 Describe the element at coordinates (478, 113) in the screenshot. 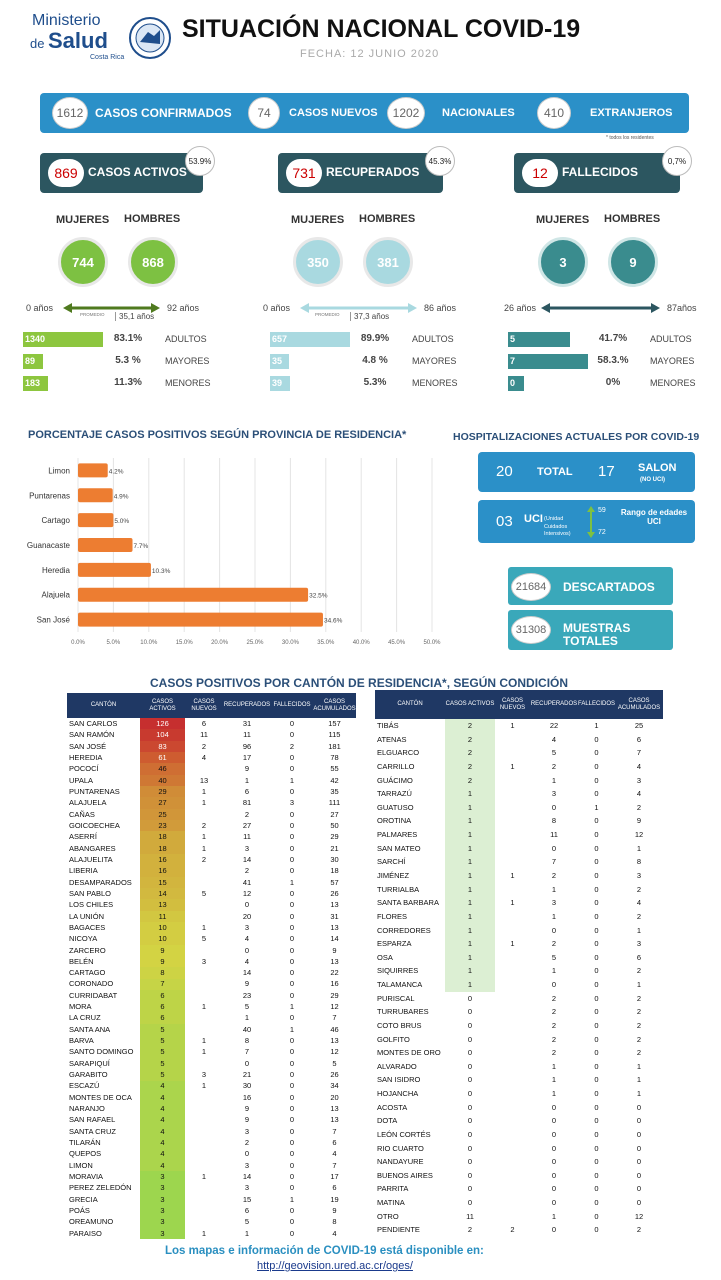

I see `summary-label: NACIONALES` at that location.